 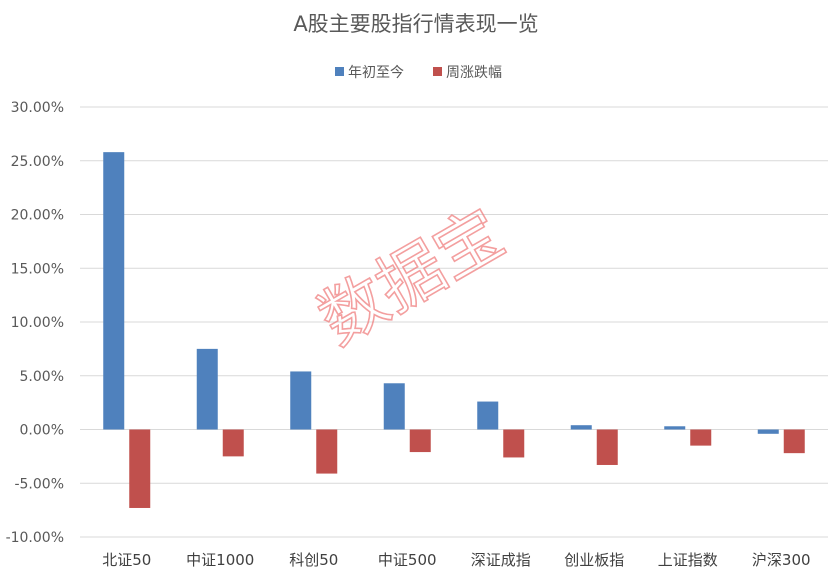 I want to click on x-category-label: 科创50, so click(x=313, y=560).